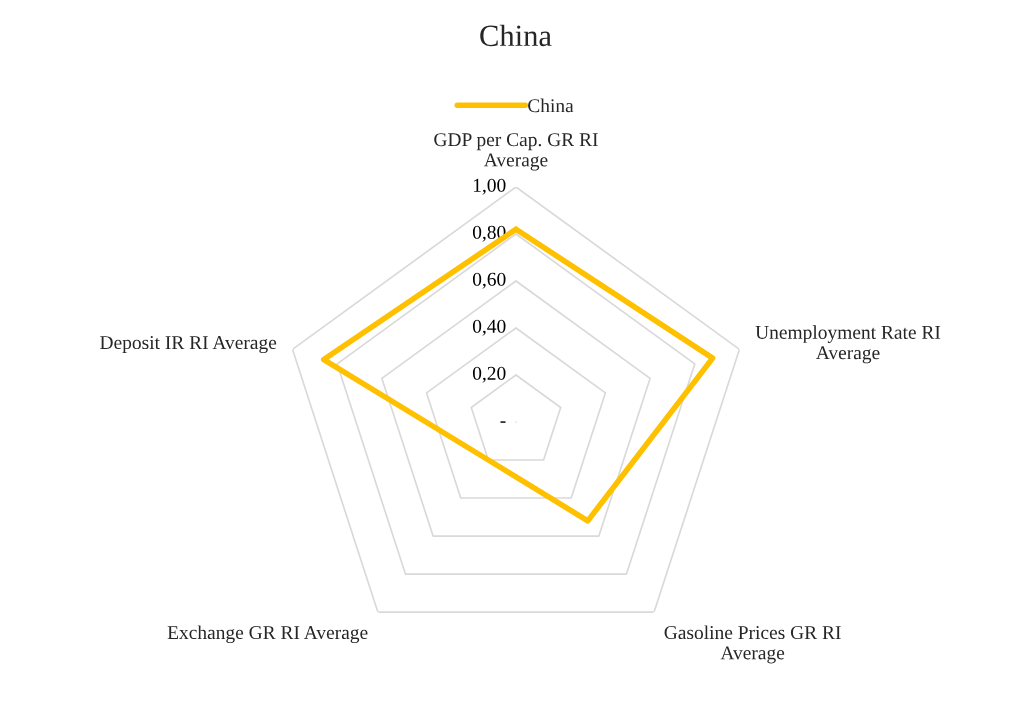  Describe the element at coordinates (752, 644) in the screenshot. I see `spoke-label: Gasoline Prices GR RI Average` at that location.